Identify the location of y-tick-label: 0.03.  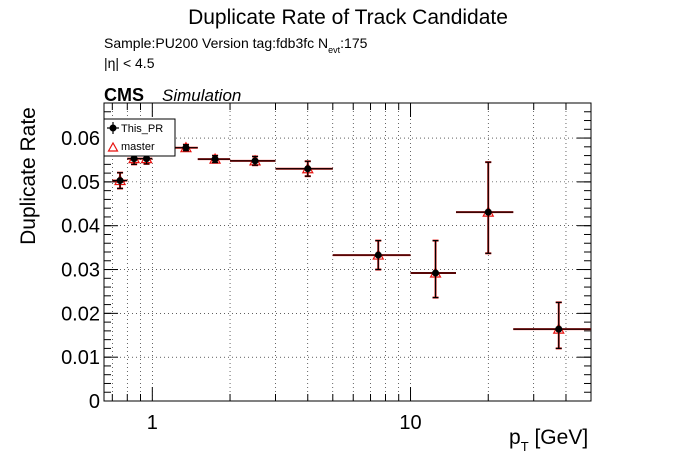
(80, 271).